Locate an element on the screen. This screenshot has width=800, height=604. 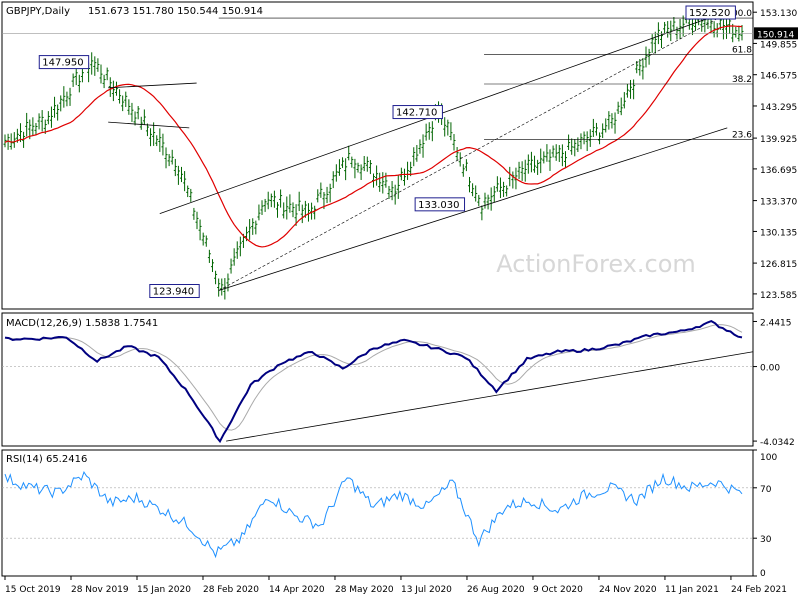
x-axis-label: 28 Nov 2019 is located at coordinates (100, 590).